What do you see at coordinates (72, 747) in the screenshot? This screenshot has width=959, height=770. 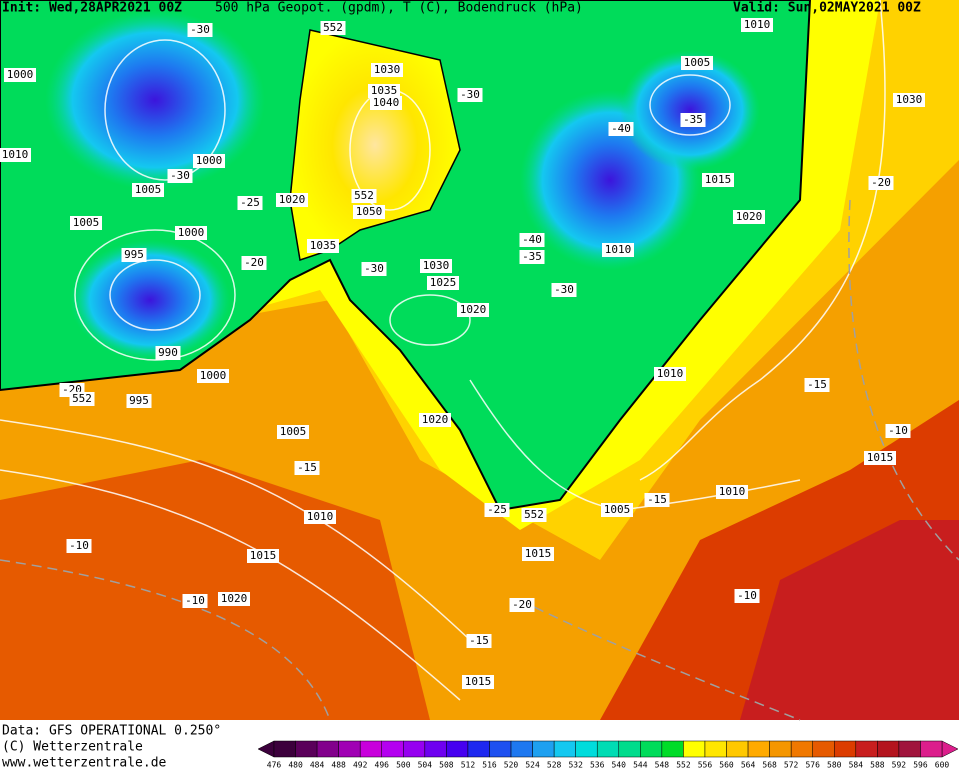 I see `footer-copyright: (C) Wetterzentrale` at bounding box center [72, 747].